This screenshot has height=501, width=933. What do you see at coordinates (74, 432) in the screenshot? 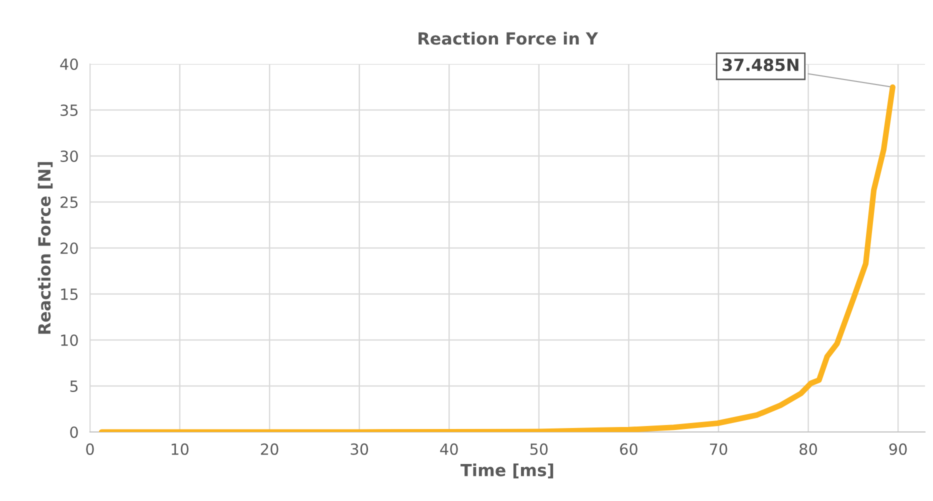
I see `y-tick-label: 0` at bounding box center [74, 432].